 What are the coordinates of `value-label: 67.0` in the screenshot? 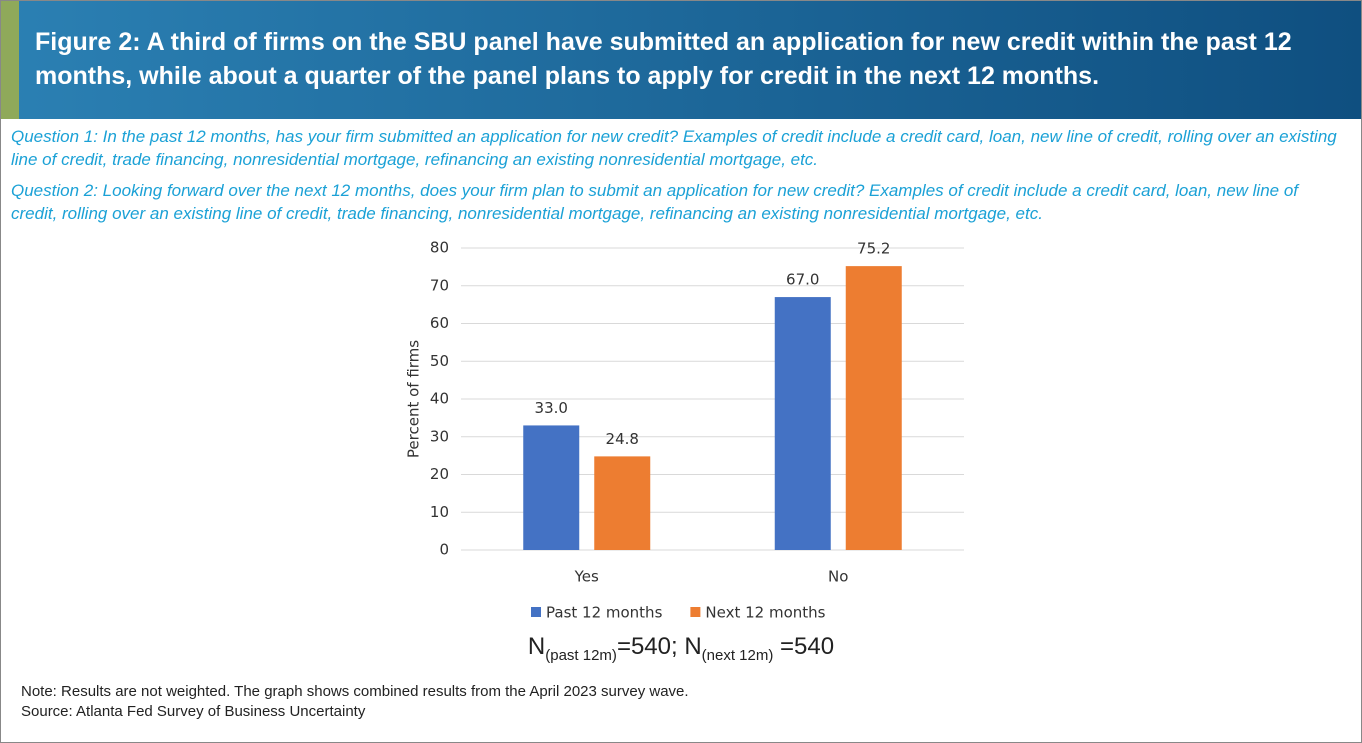 It's located at (802, 280).